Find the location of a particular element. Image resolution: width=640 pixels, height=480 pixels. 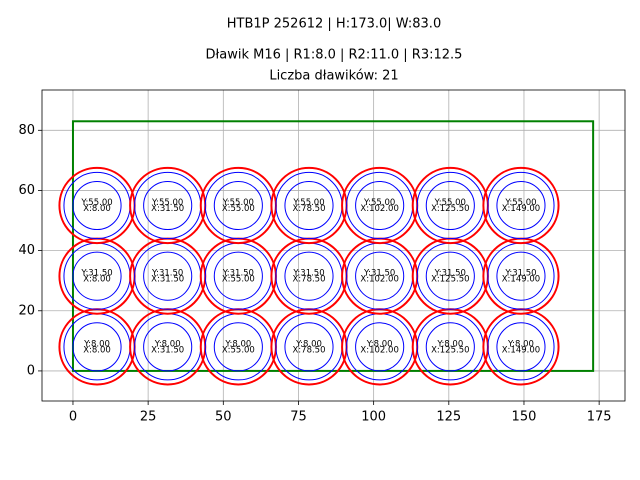

y-tick-label: 60 is located at coordinates (26, 190).